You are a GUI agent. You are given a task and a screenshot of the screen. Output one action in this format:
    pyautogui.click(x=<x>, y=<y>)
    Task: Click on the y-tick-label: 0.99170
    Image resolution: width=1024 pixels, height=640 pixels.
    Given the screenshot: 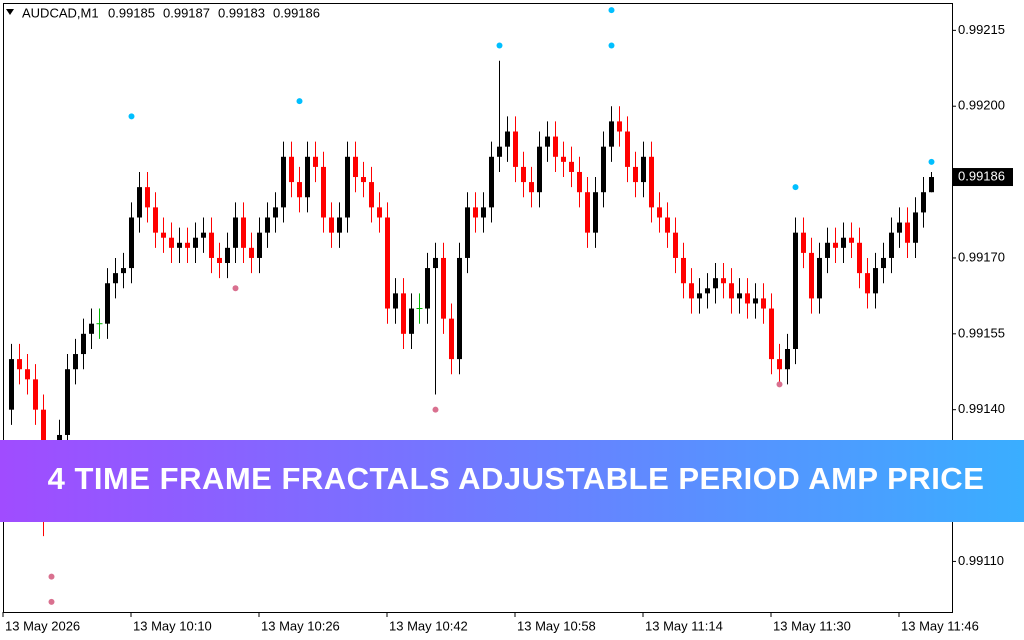 What is the action you would take?
    pyautogui.click(x=981, y=256)
    